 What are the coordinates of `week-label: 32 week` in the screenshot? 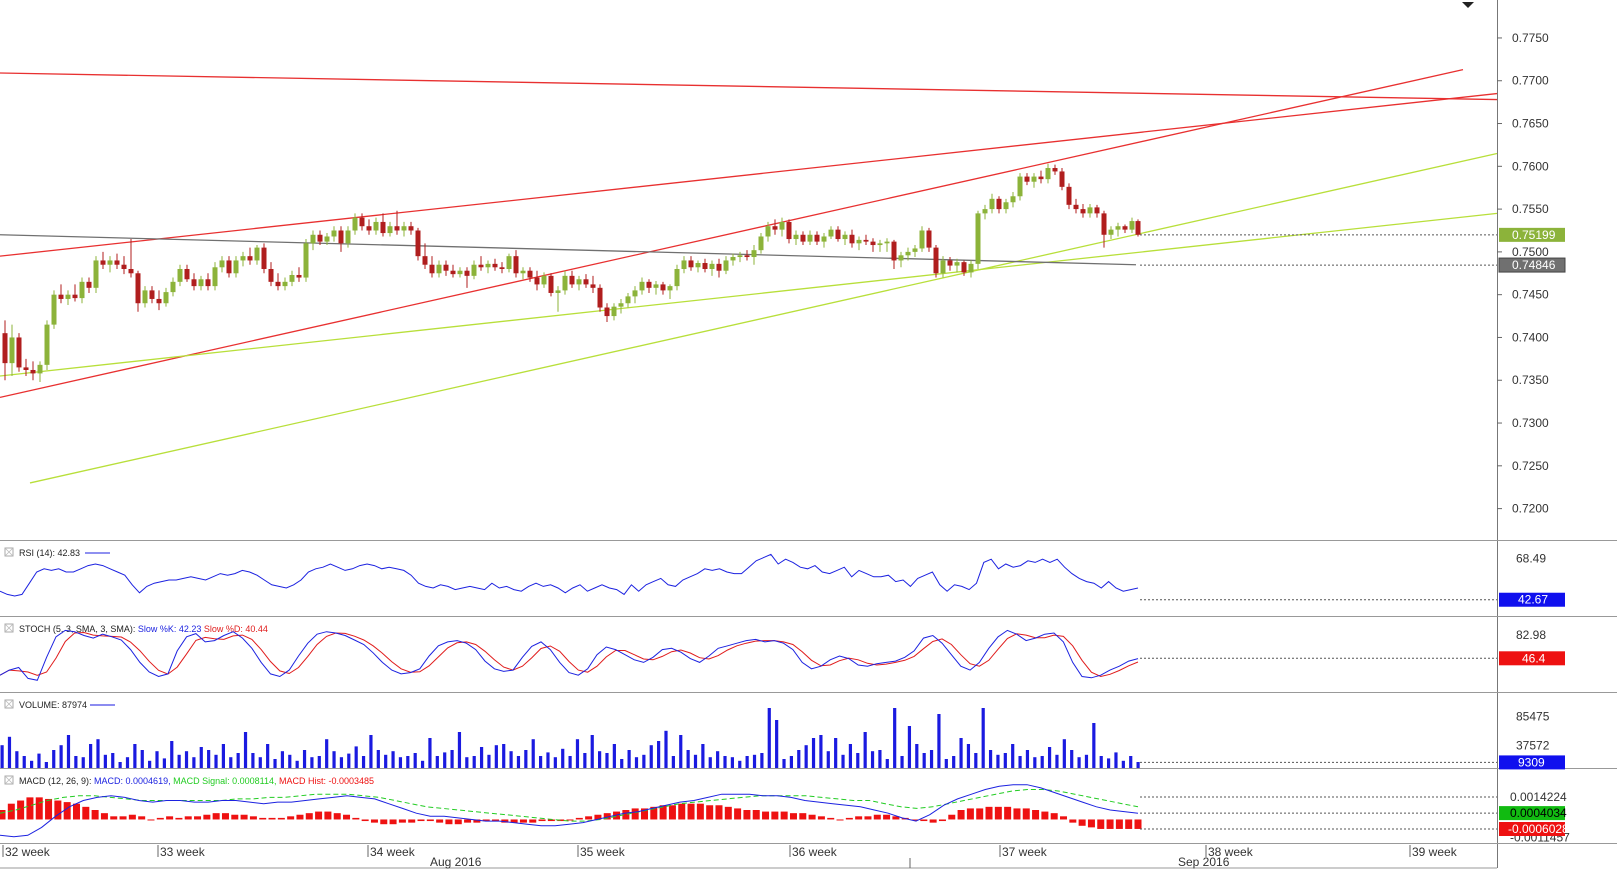 It's located at (28, 852).